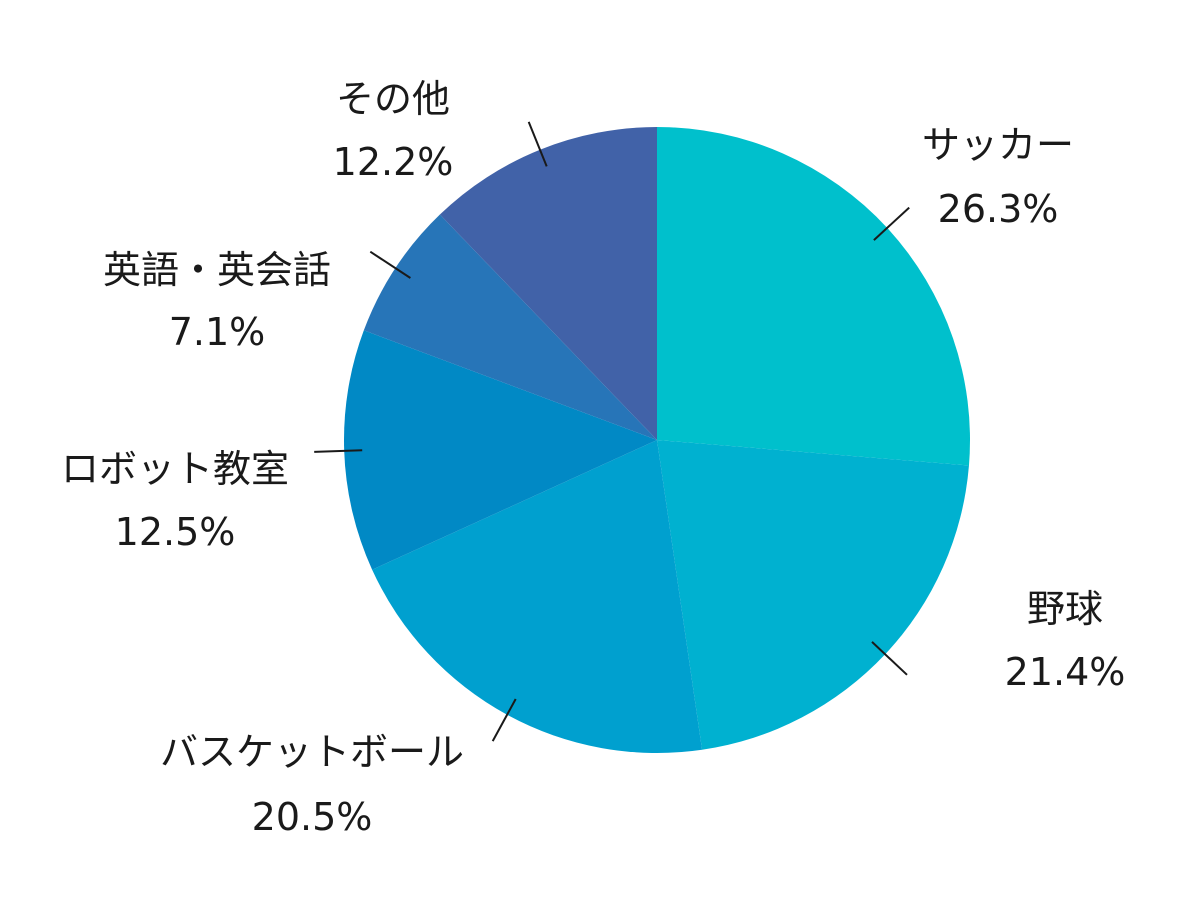 The height and width of the screenshot is (900, 1200). I want to click on slice-label-soccer: サッカー, so click(998, 145).